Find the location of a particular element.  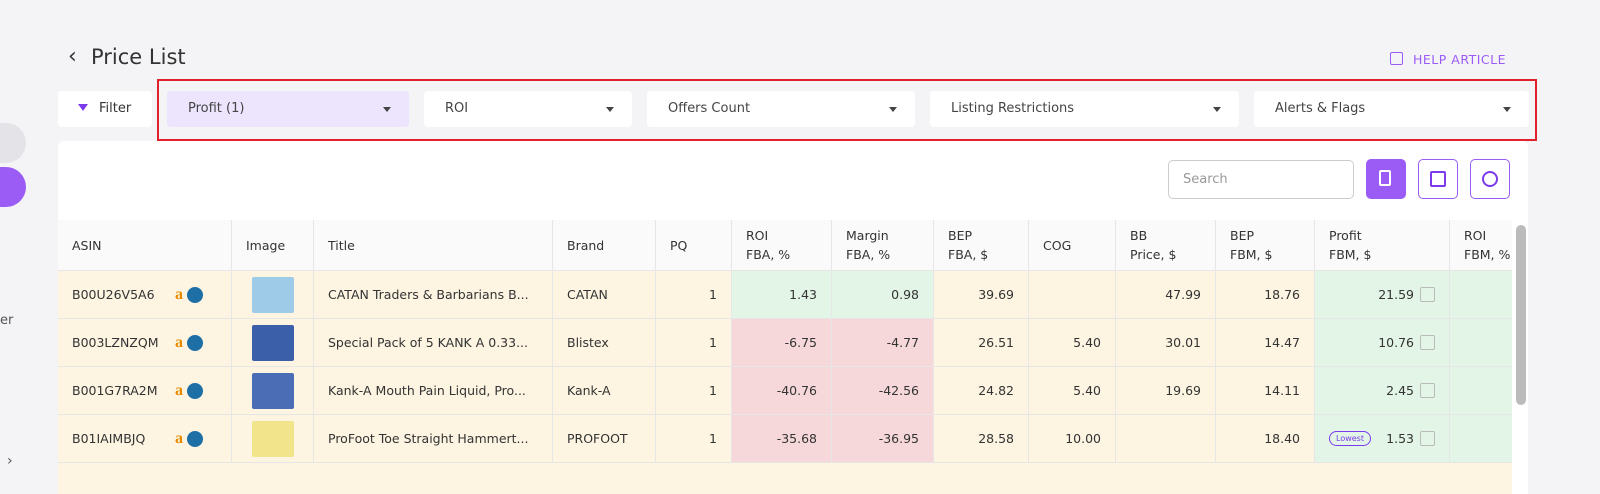

column-header: Image is located at coordinates (273, 245).